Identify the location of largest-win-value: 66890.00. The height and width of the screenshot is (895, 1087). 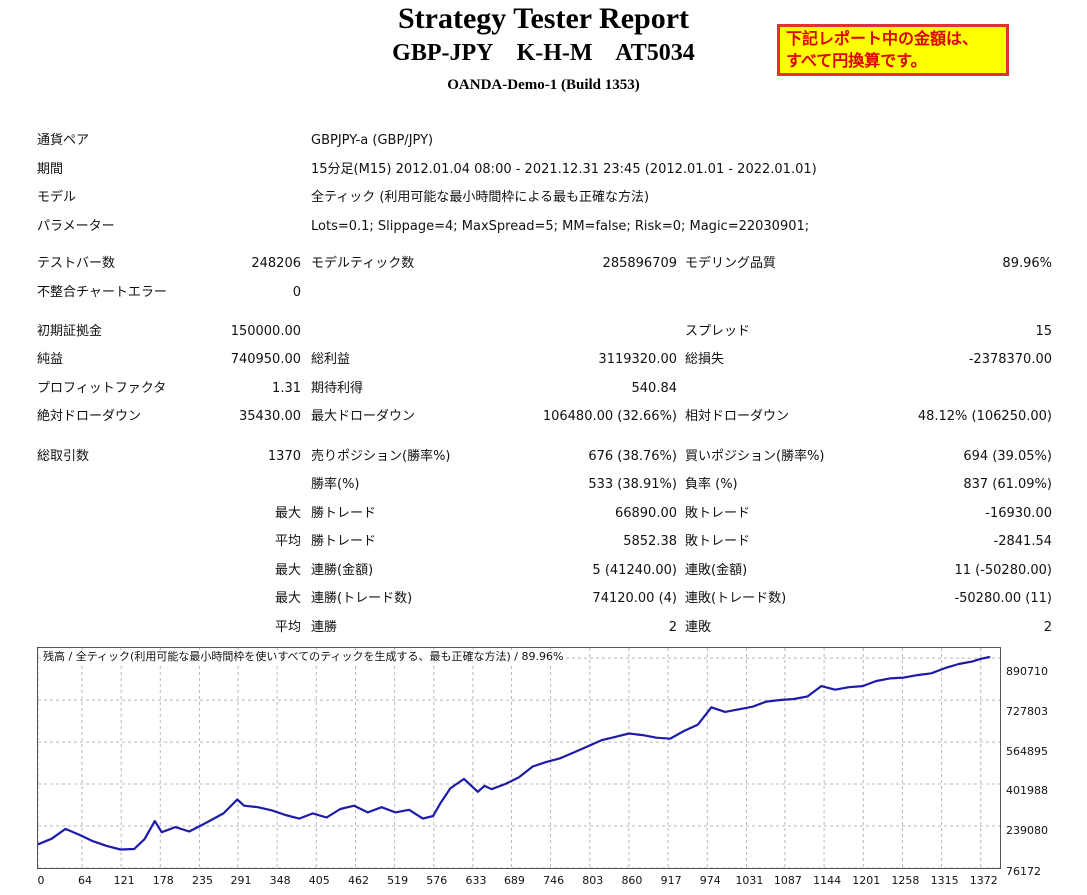
(645, 513).